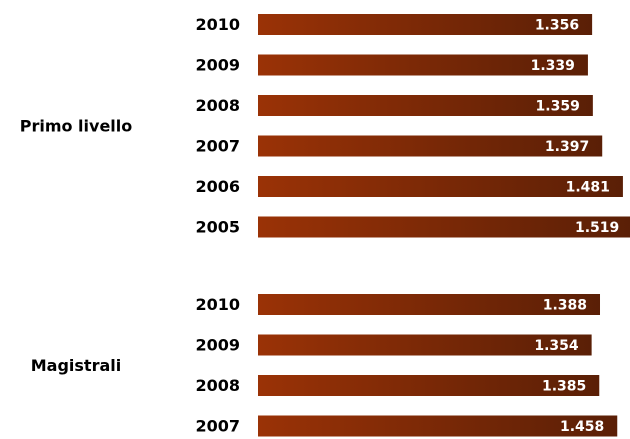 The image size is (630, 439). I want to click on year-tick-label: 2006, so click(217, 186).